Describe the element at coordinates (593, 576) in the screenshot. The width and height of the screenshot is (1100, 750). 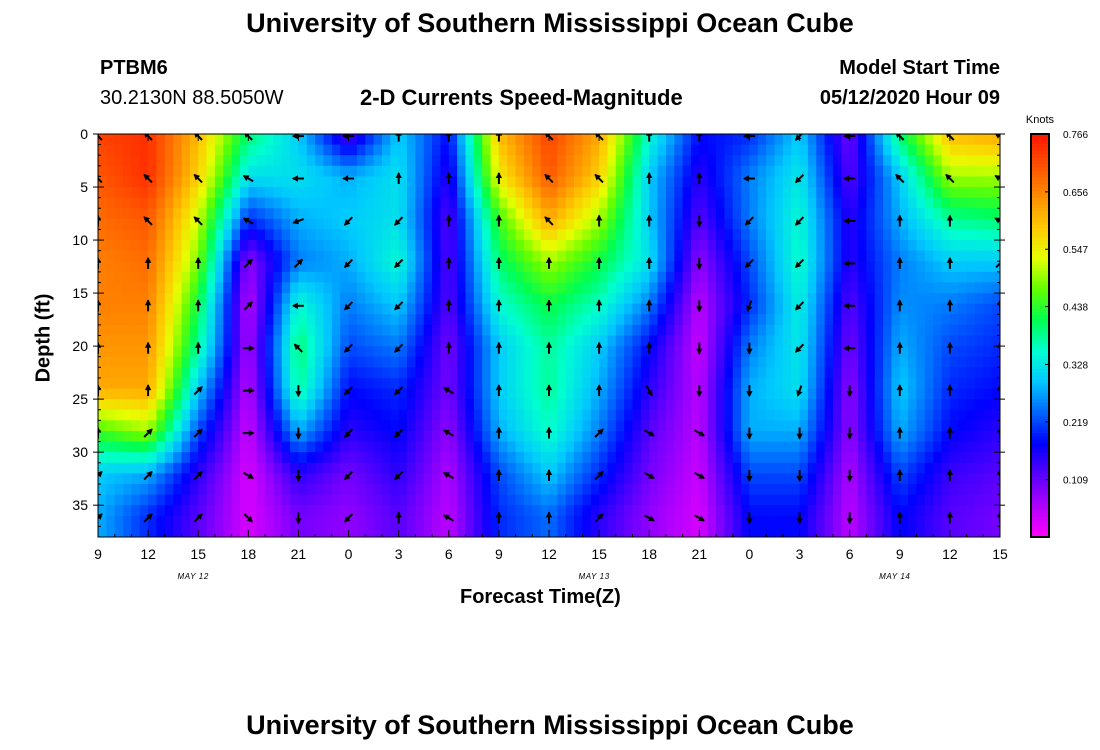
I see `x-date-label: MAY 13` at that location.